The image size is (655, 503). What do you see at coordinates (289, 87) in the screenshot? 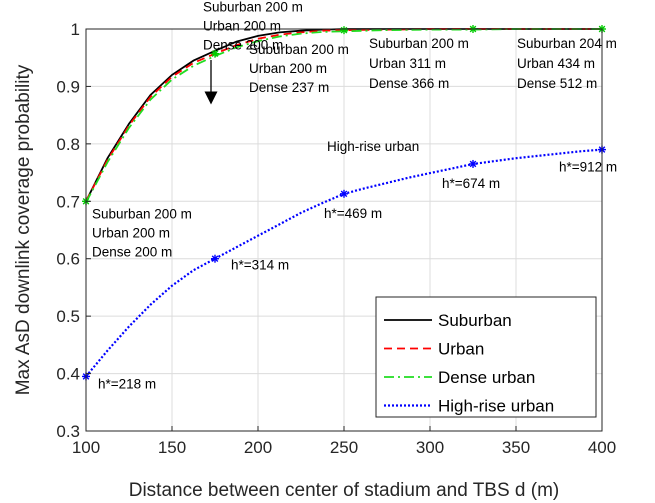
I see `annotation-text: Dense 237 m` at bounding box center [289, 87].